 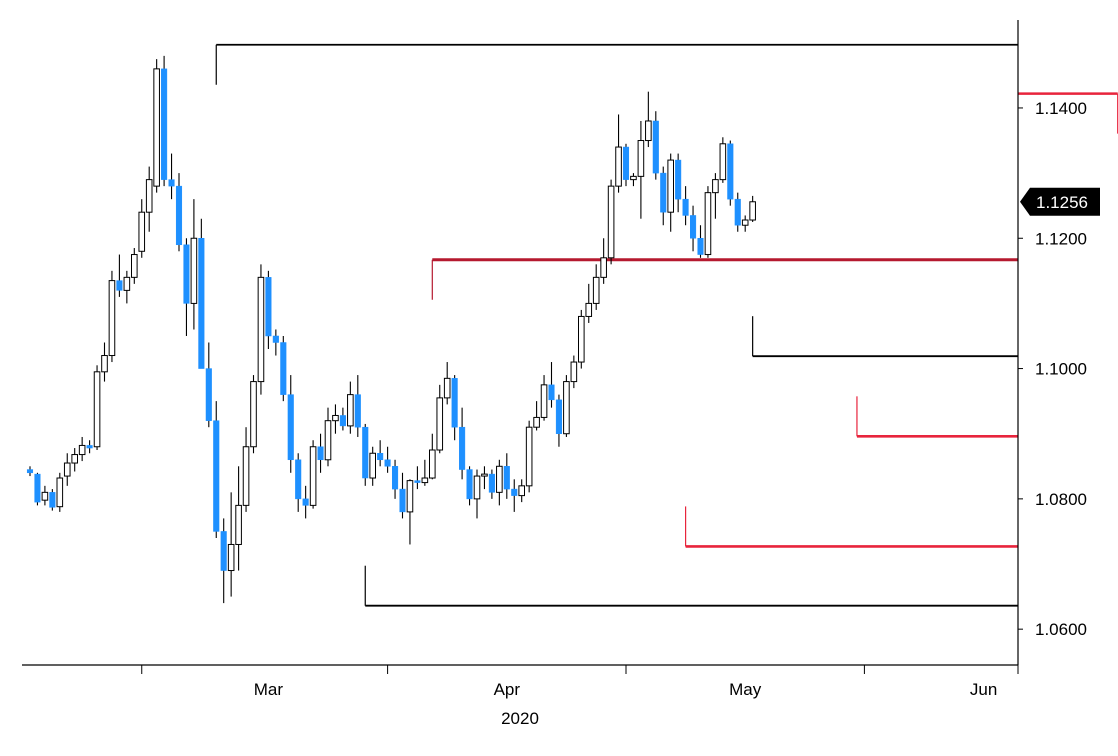 I want to click on x-tick-label: Jun, so click(x=983, y=689).